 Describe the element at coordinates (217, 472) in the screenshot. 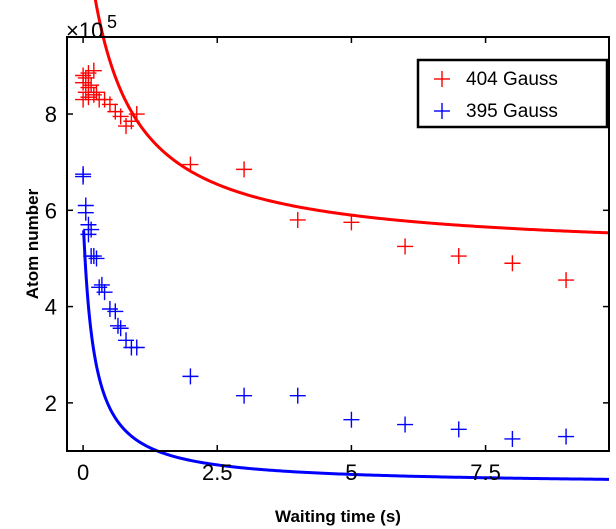

I see `x-tick-label: 2.5` at that location.